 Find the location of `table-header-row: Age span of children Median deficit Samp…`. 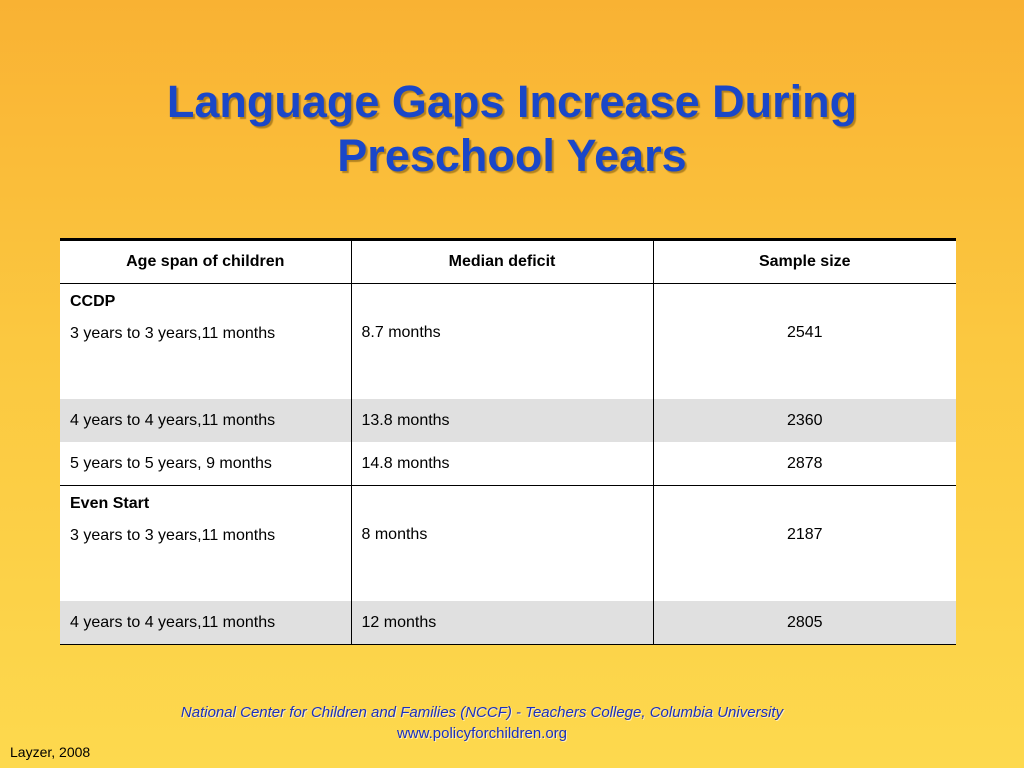

table-header-row: Age span of children Median deficit Samp… is located at coordinates (508, 261).